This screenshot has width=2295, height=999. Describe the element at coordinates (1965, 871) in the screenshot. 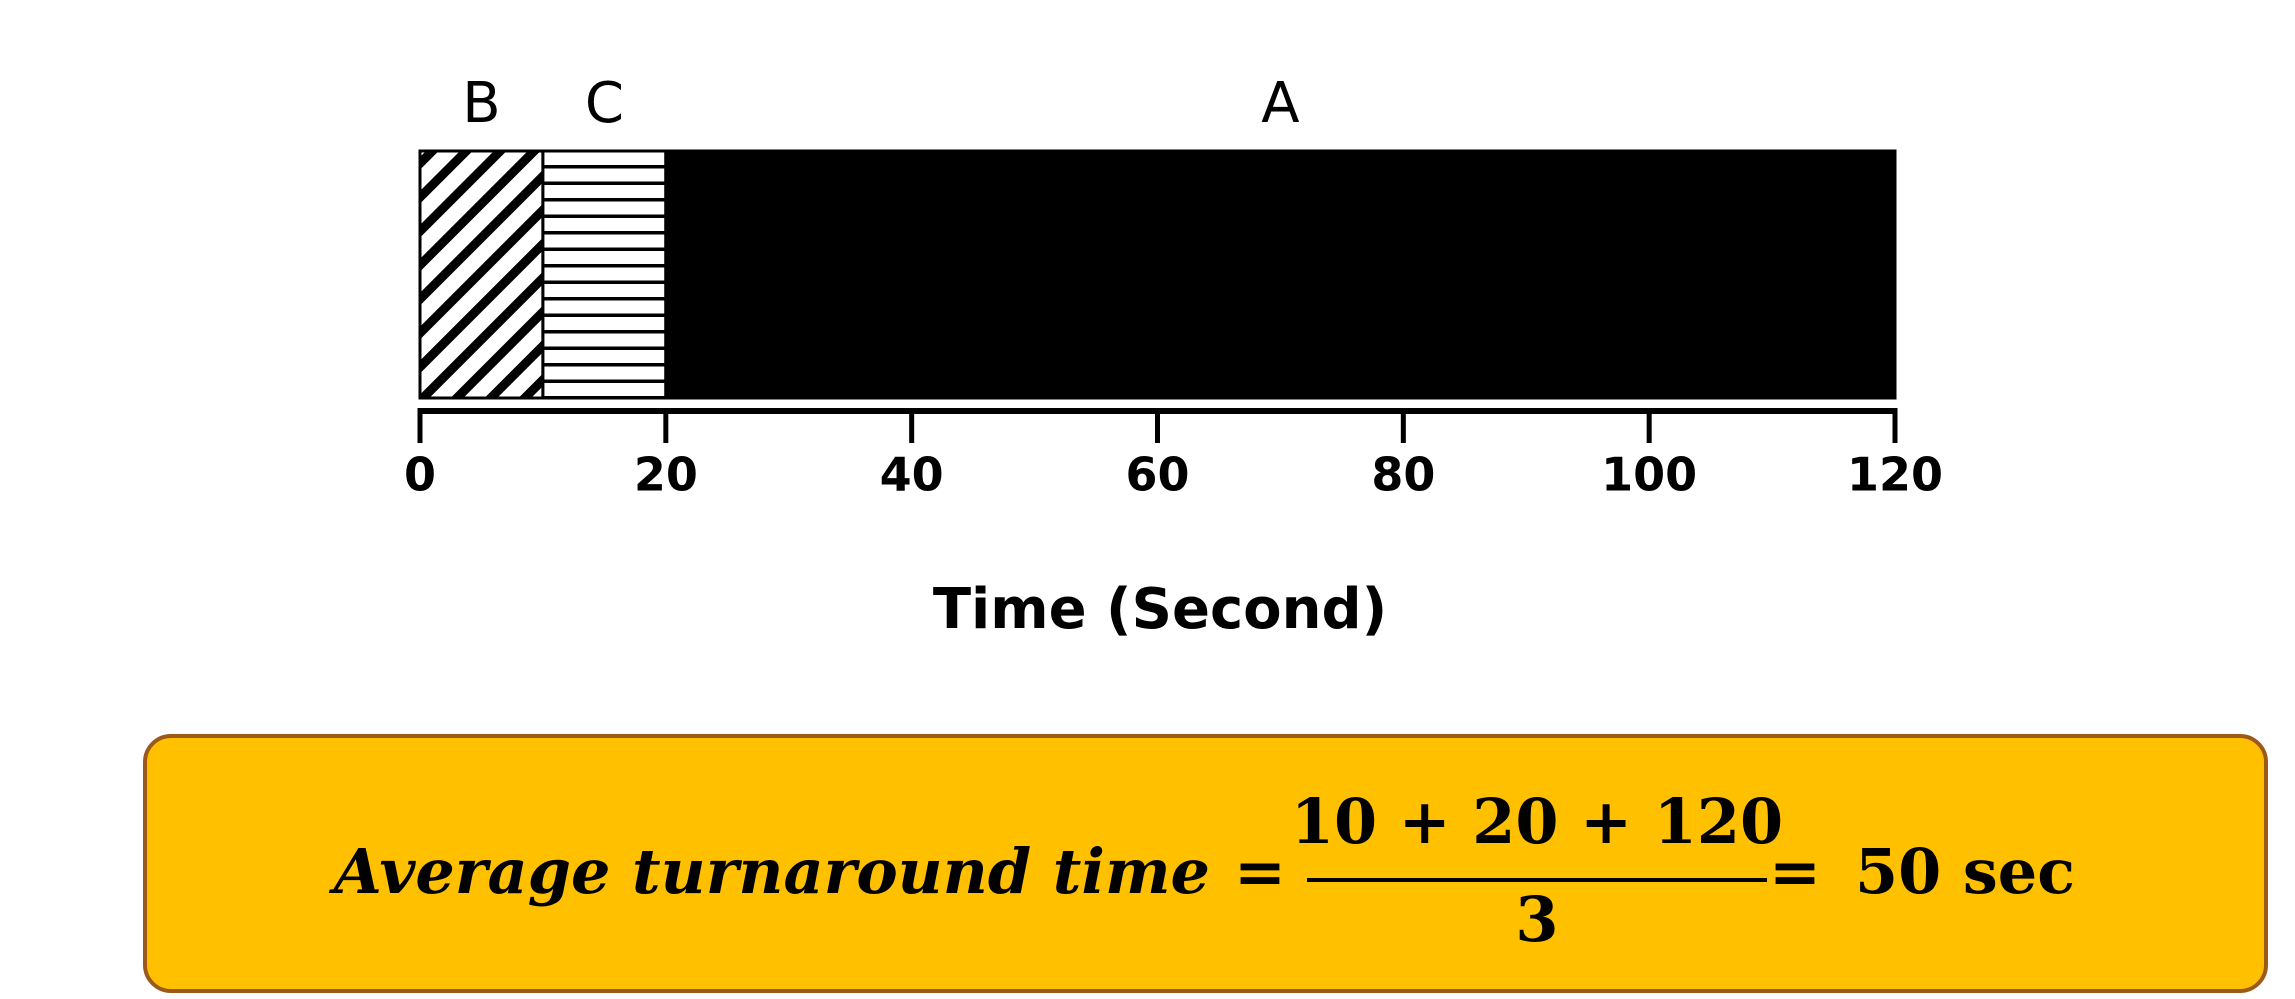

I see `formula-result: 50 sec` at that location.